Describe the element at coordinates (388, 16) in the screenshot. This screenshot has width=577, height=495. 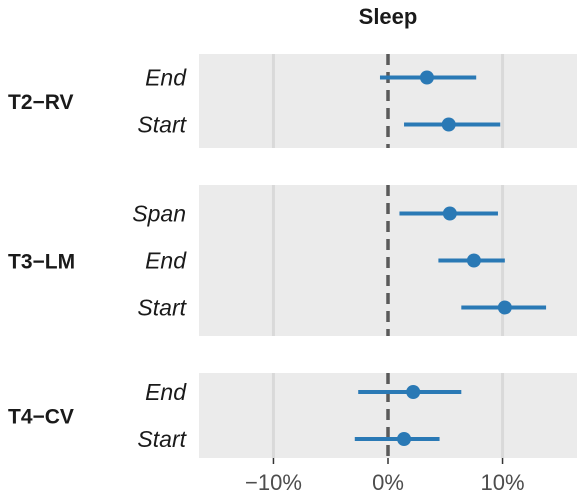
I see `chart-title: Sleep` at that location.